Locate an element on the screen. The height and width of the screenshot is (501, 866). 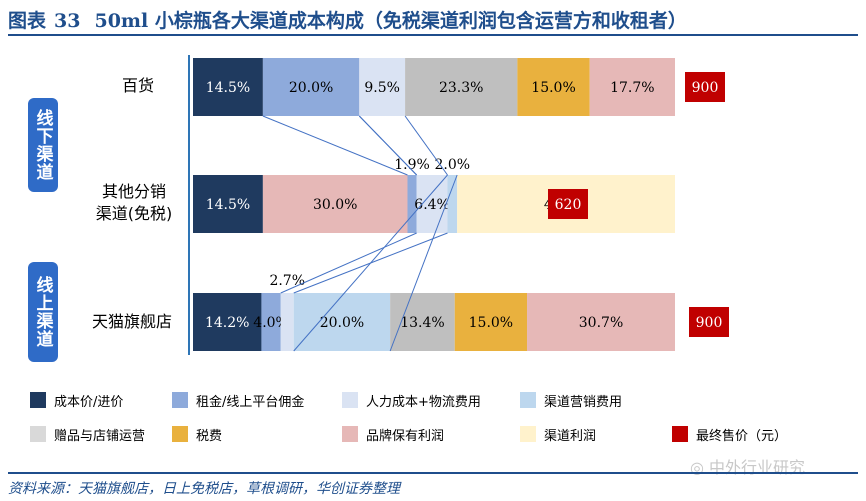
legend-item-cost: 成本价/进价 is located at coordinates (76, 400).